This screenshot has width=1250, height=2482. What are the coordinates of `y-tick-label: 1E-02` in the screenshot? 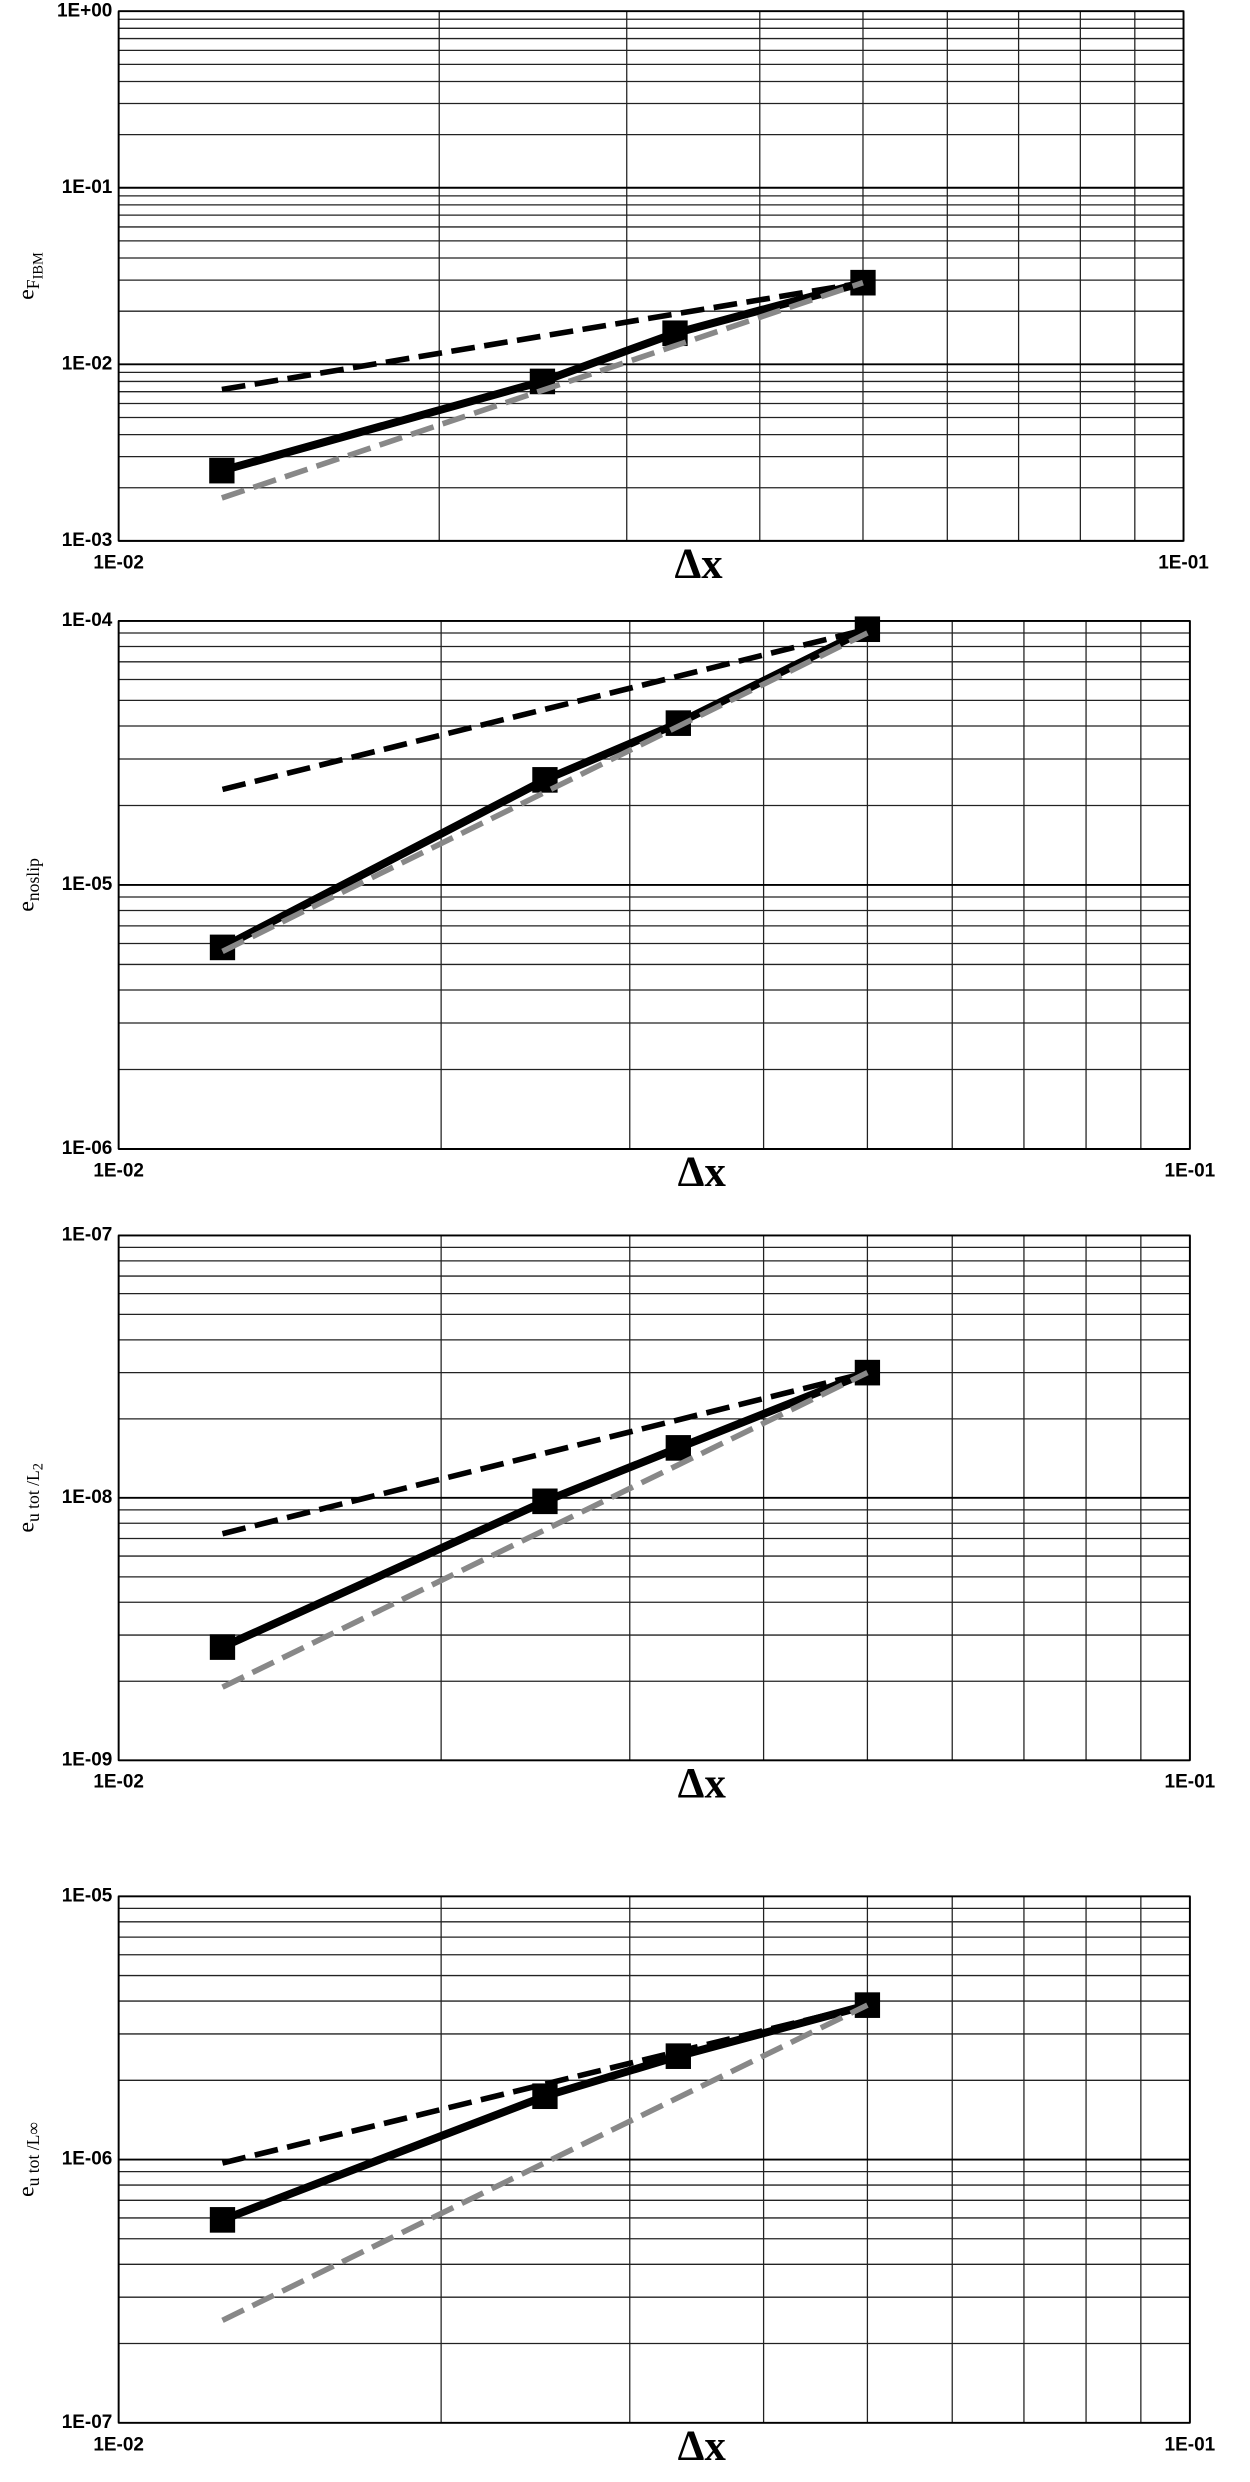 It's located at (87, 363).